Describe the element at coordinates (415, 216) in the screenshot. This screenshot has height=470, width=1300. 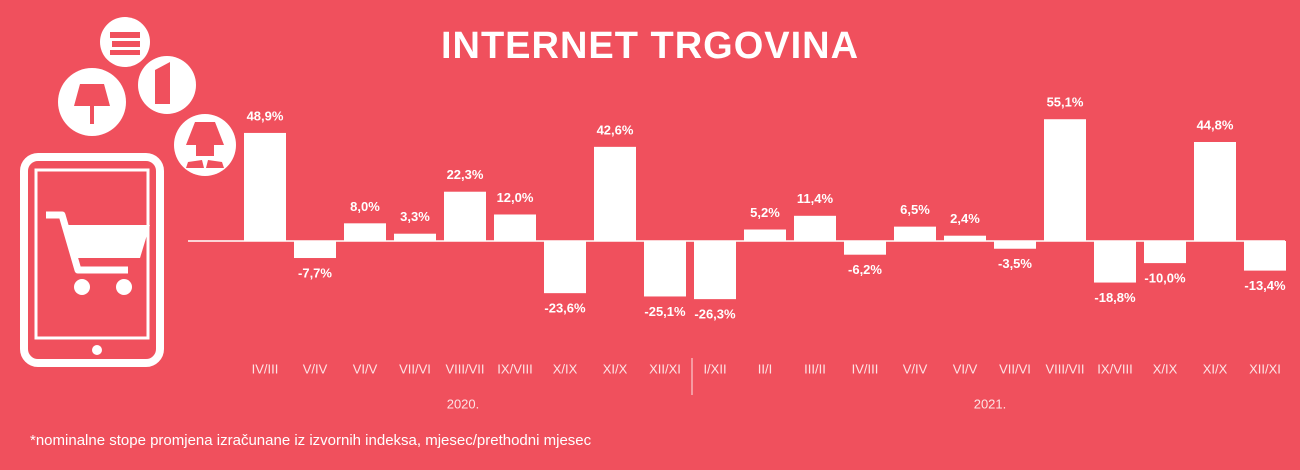
I see `value-label: 3,3%` at that location.